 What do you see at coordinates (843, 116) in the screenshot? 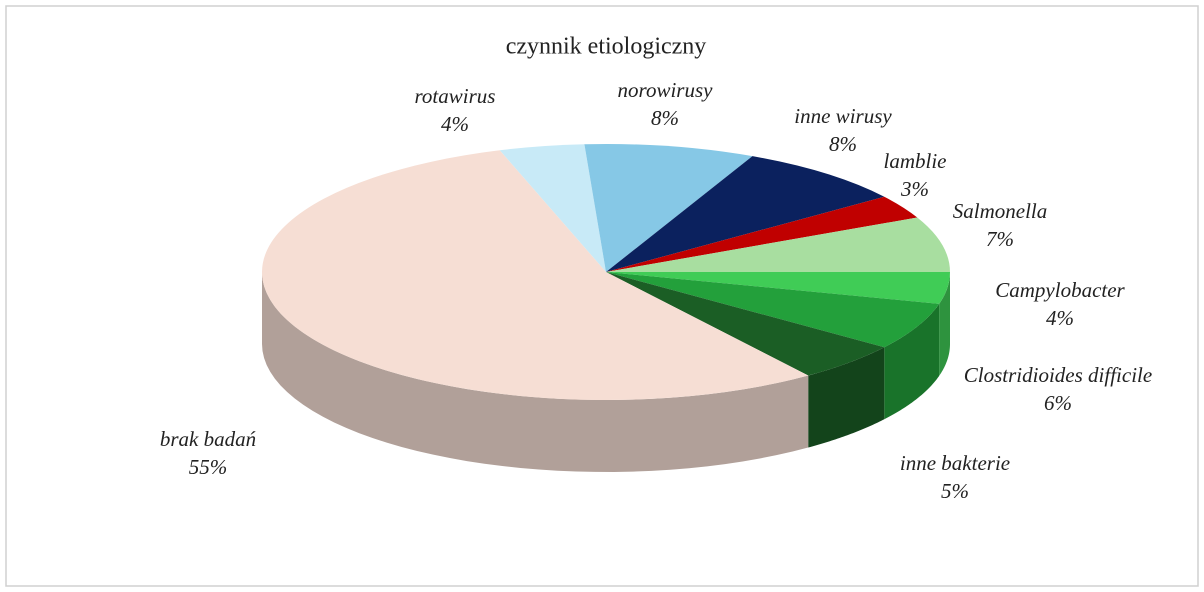
I see `slice-label: inne wirusy` at bounding box center [843, 116].